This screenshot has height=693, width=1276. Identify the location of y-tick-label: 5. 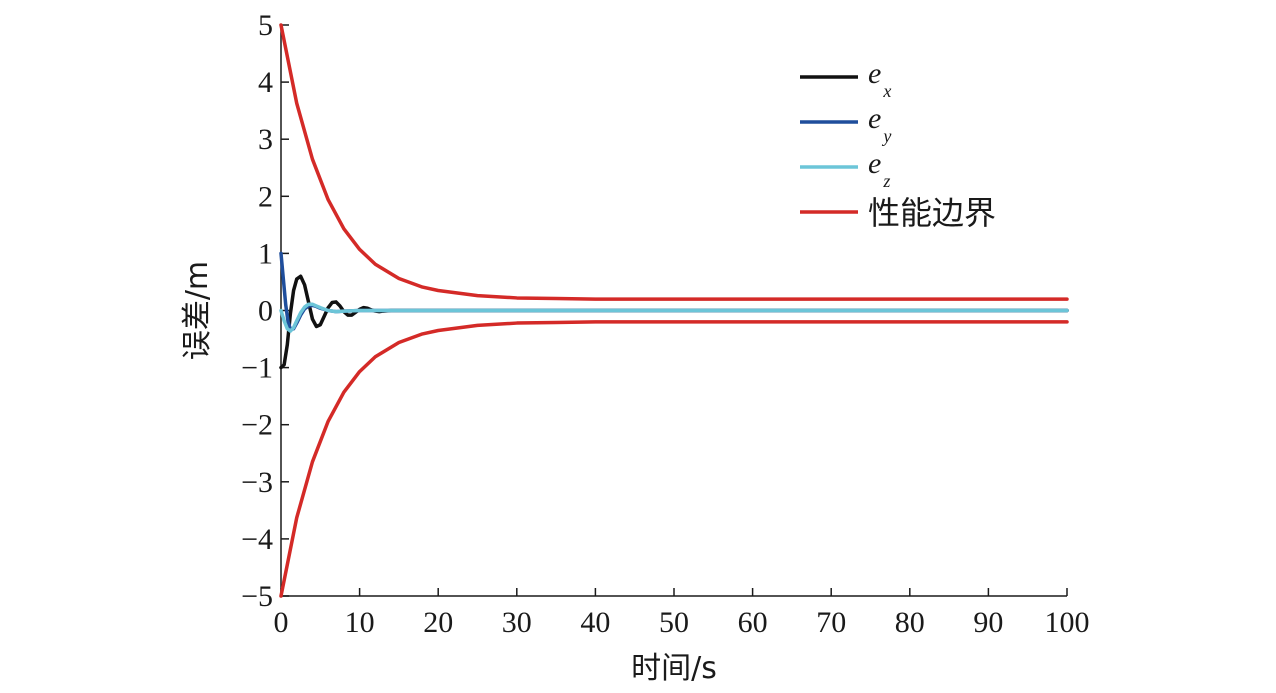
(265, 25).